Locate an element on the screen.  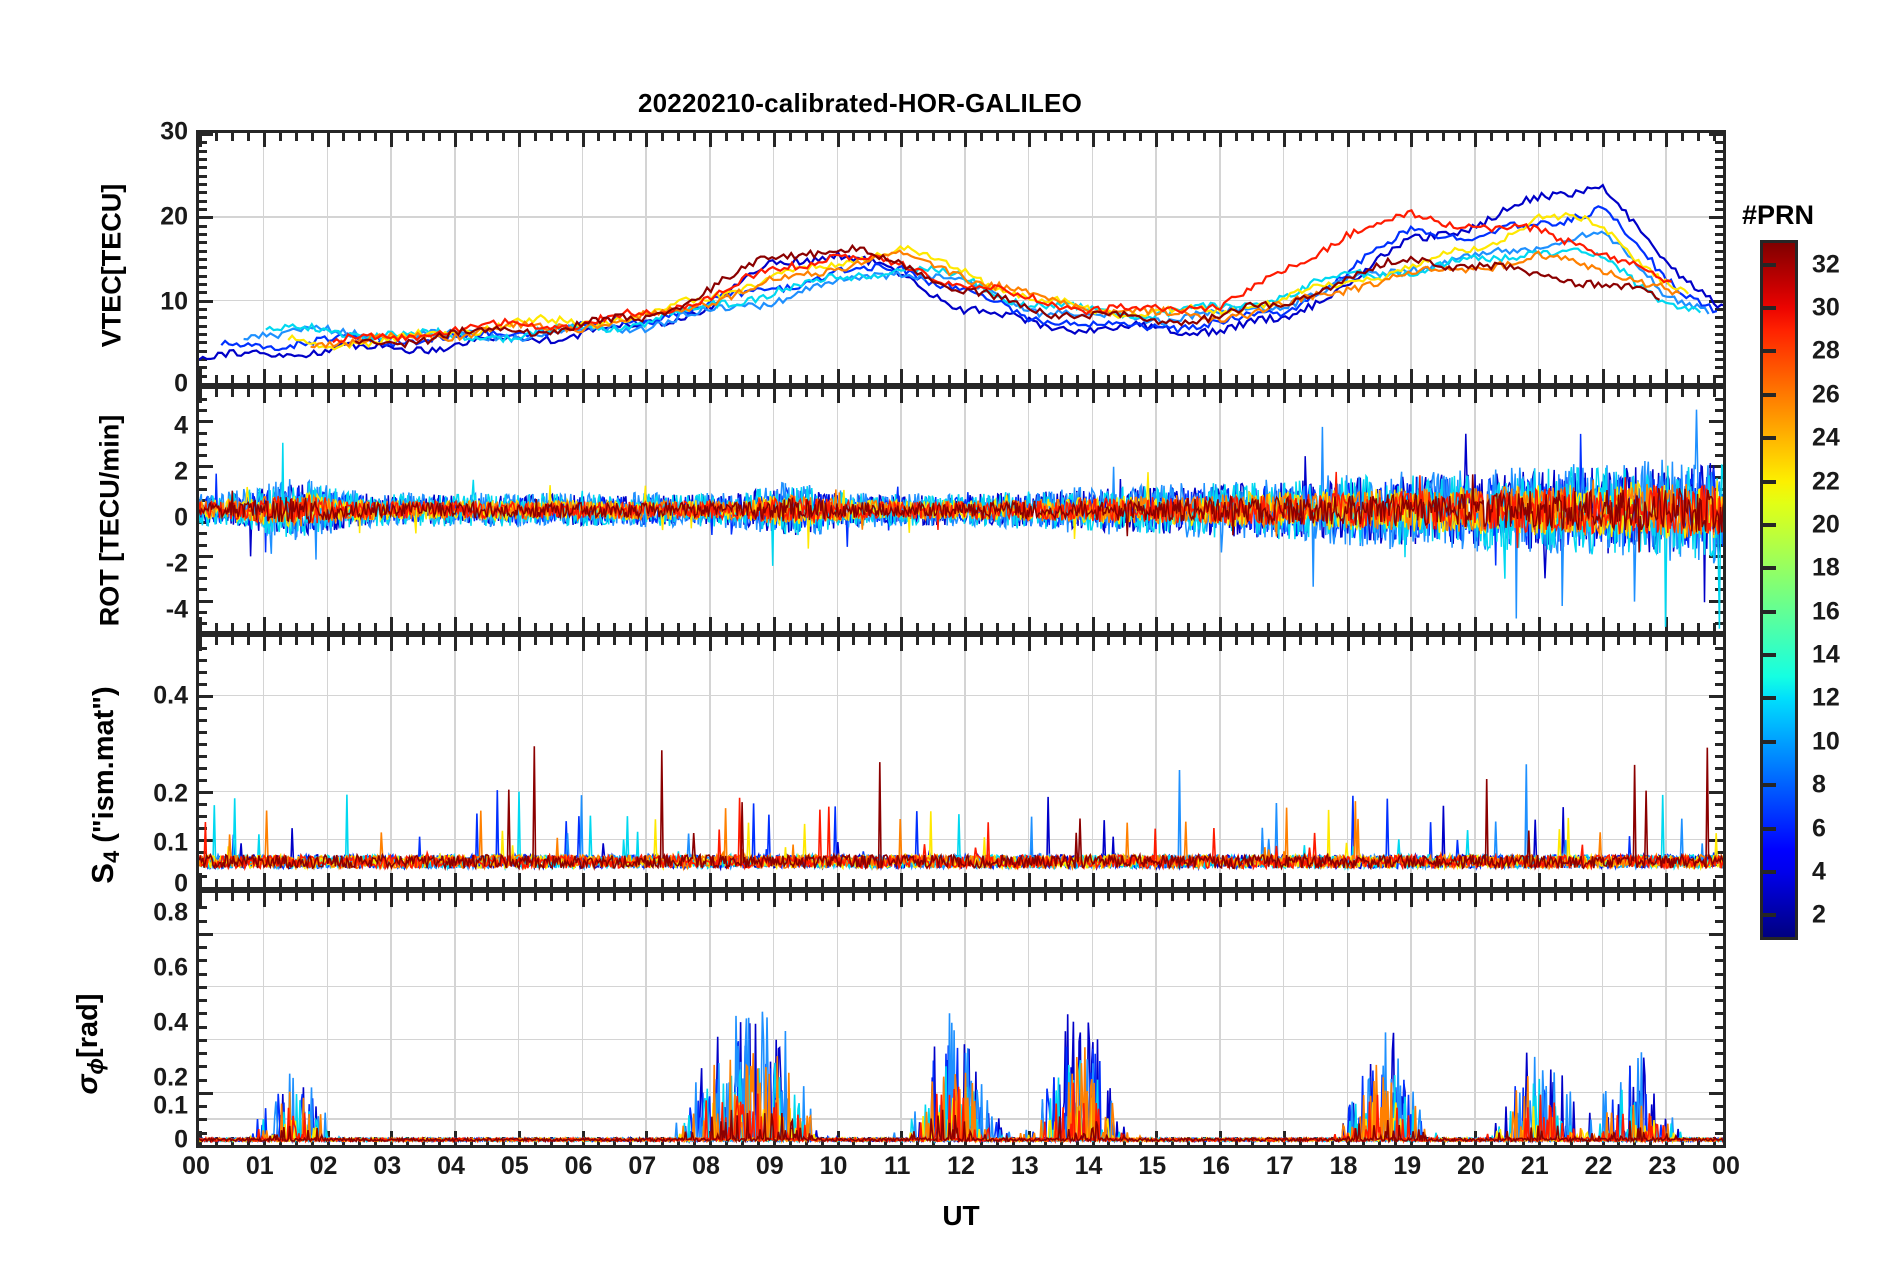
colorbar-tick-30: 30 is located at coordinates (1826, 307).